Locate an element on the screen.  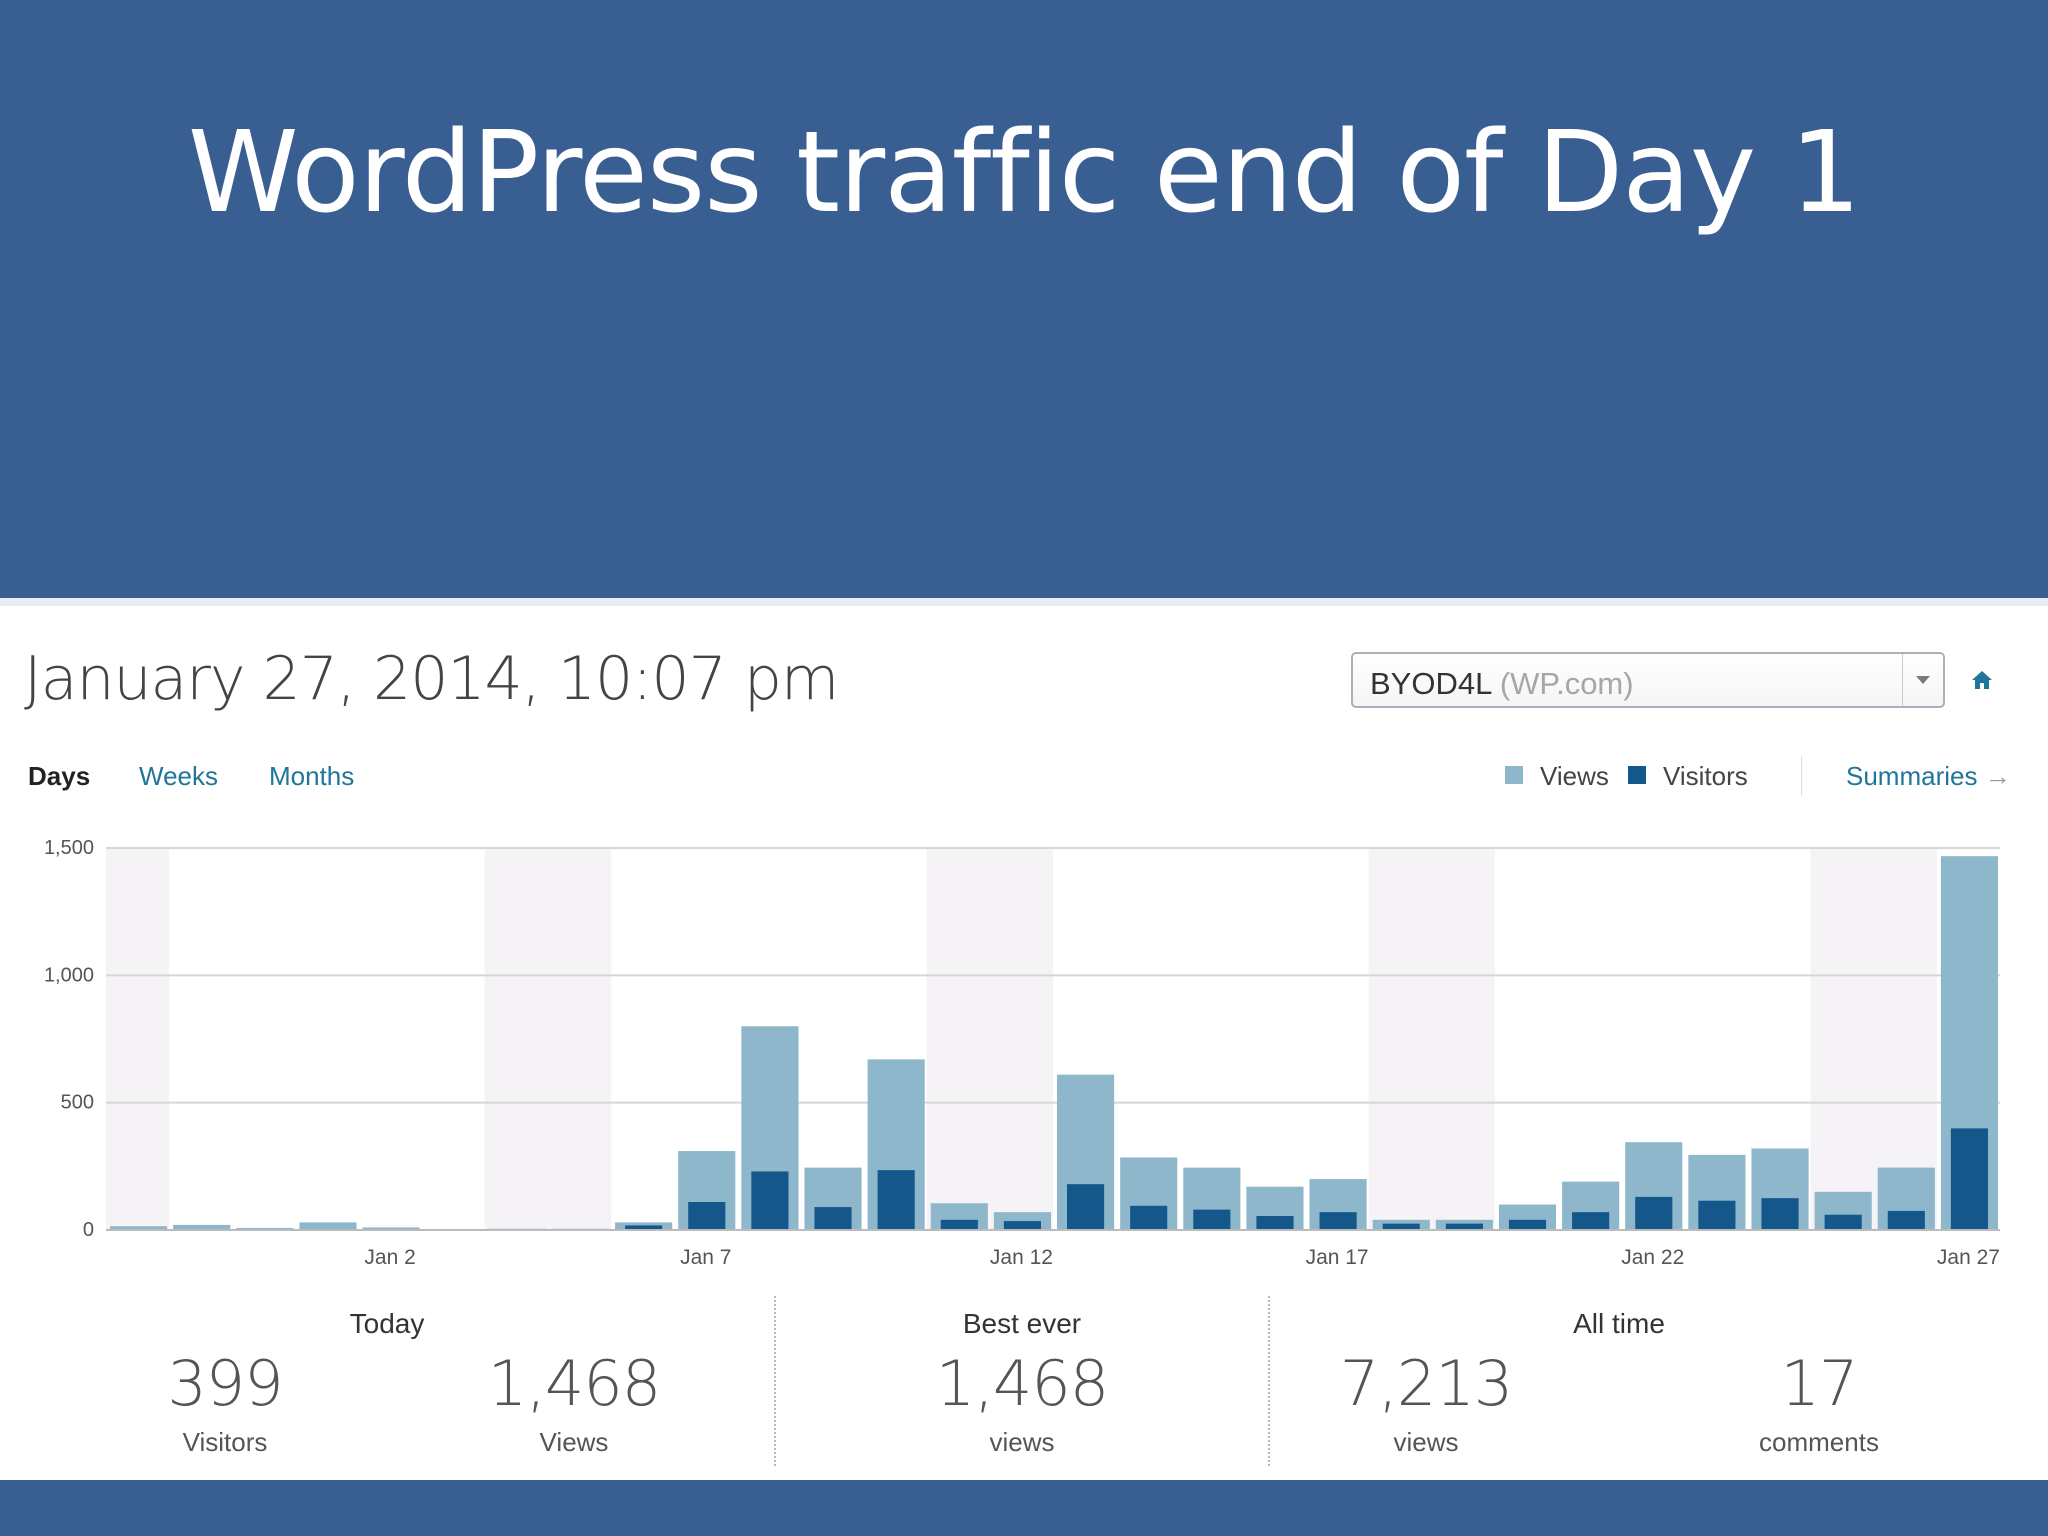
legend-visitors-label: Visitors is located at coordinates (1705, 776).